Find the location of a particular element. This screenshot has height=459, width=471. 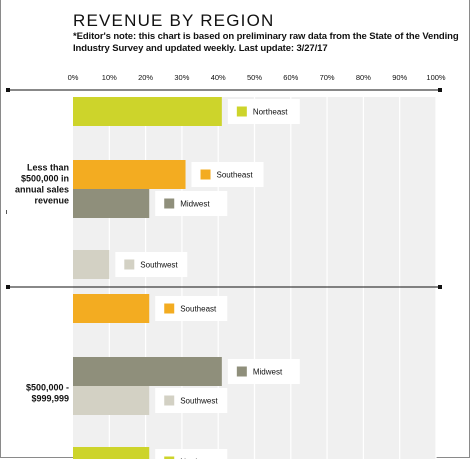

x-tick-label: 0% is located at coordinates (73, 77).